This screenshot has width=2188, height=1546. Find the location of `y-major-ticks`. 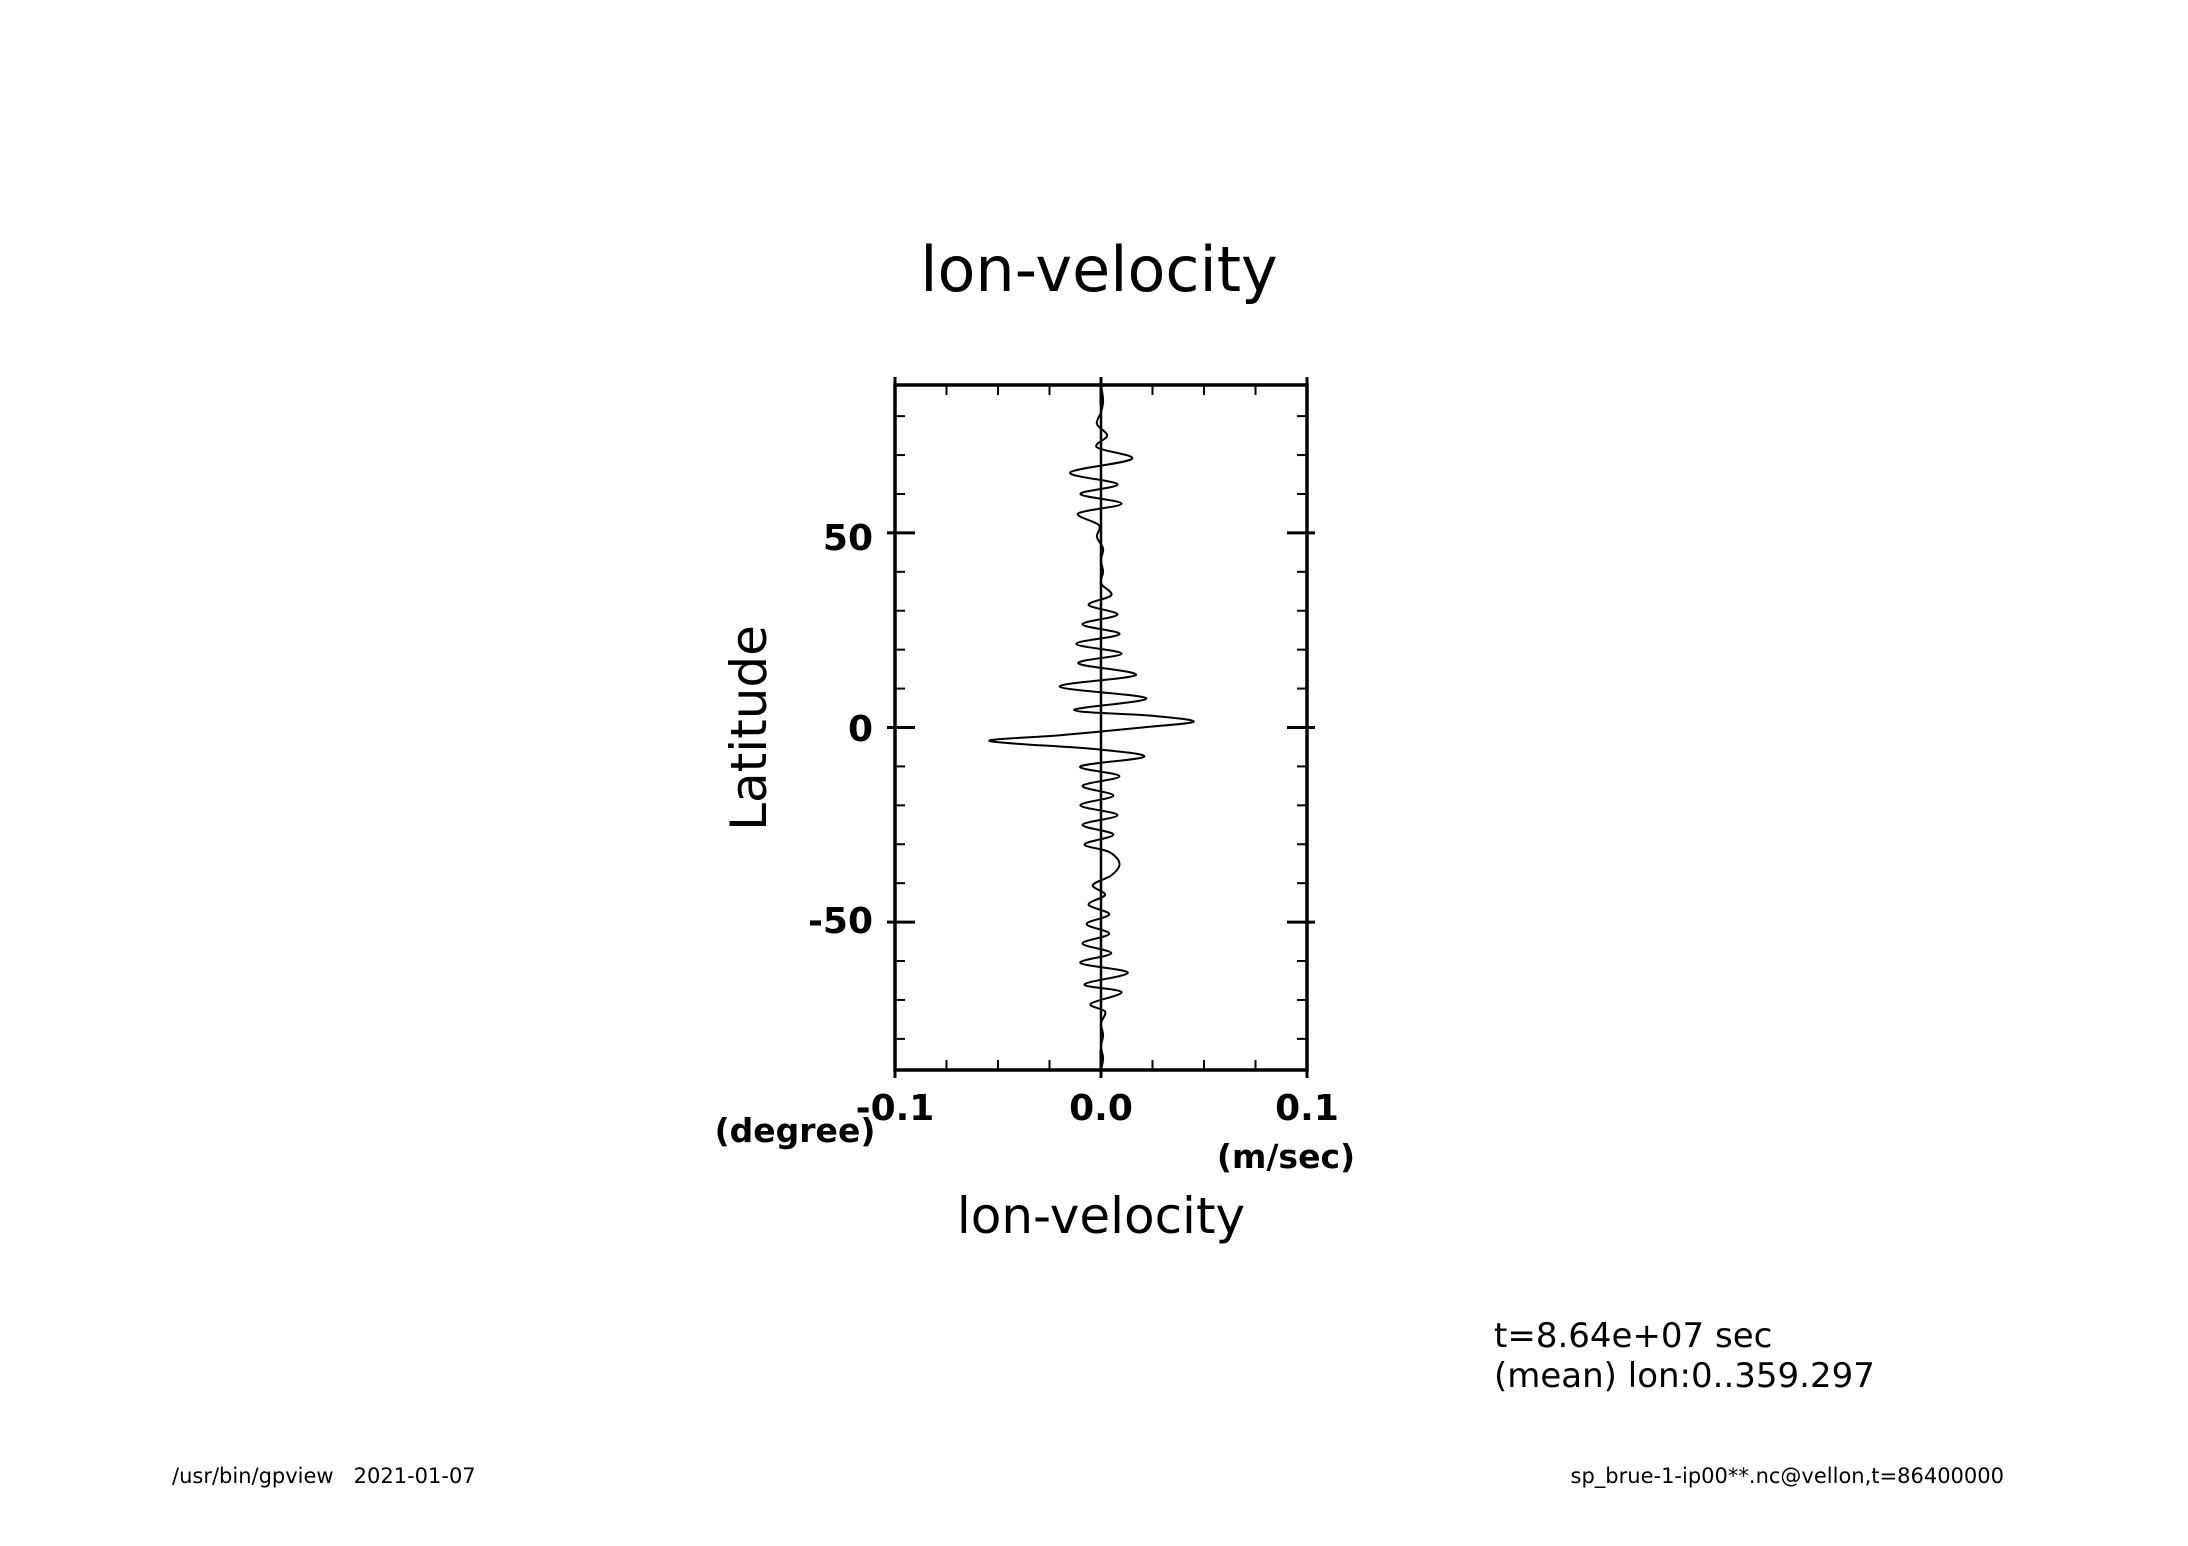

y-major-ticks is located at coordinates (1101, 727).